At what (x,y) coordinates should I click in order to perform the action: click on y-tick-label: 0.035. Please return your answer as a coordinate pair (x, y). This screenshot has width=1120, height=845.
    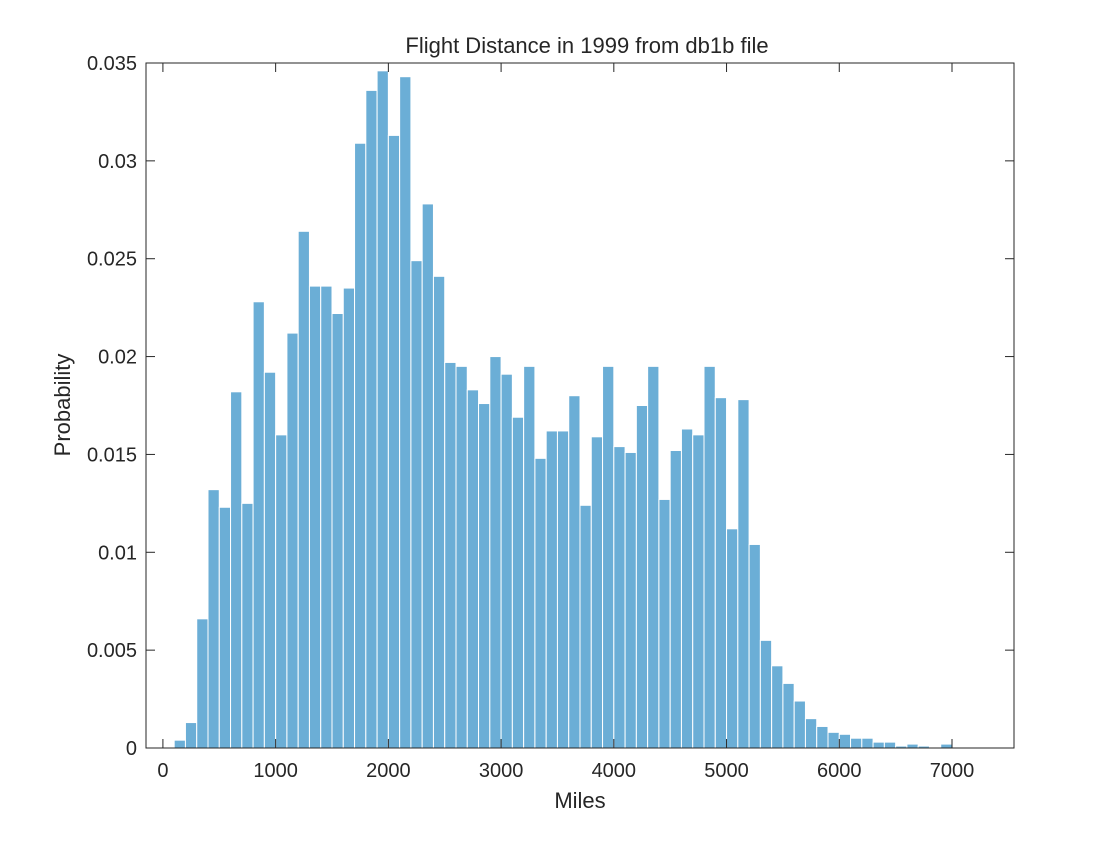
    Looking at the image, I should click on (112, 64).